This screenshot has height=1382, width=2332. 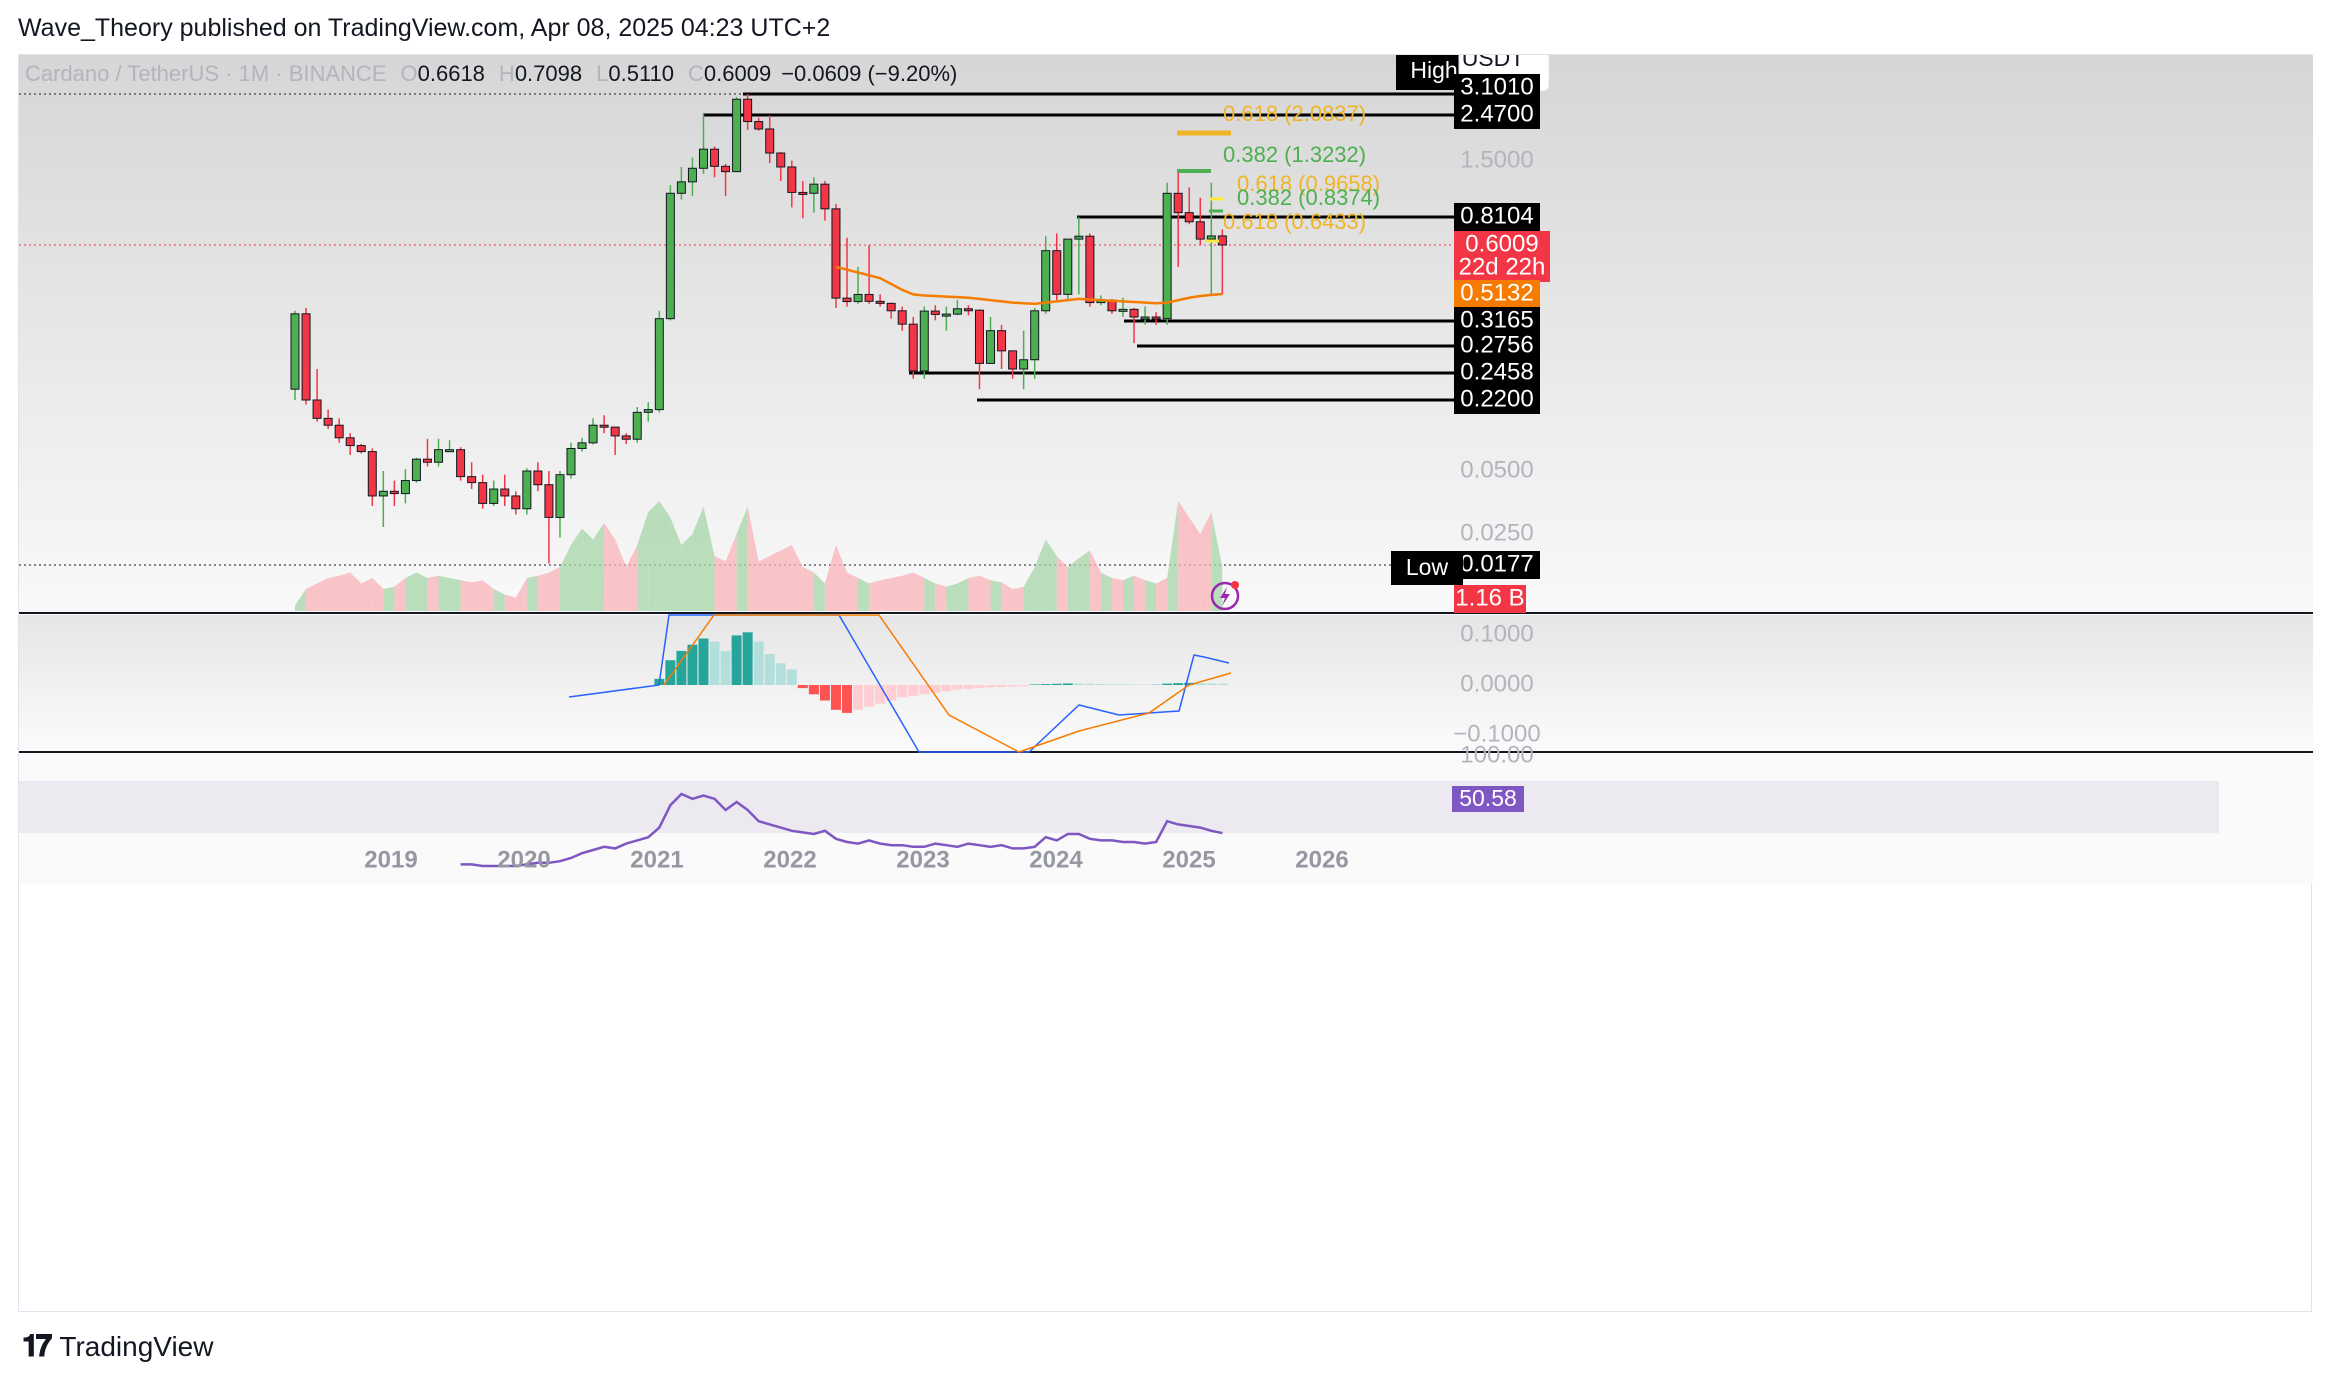 What do you see at coordinates (841, 830) in the screenshot?
I see `rsi-line` at bounding box center [841, 830].